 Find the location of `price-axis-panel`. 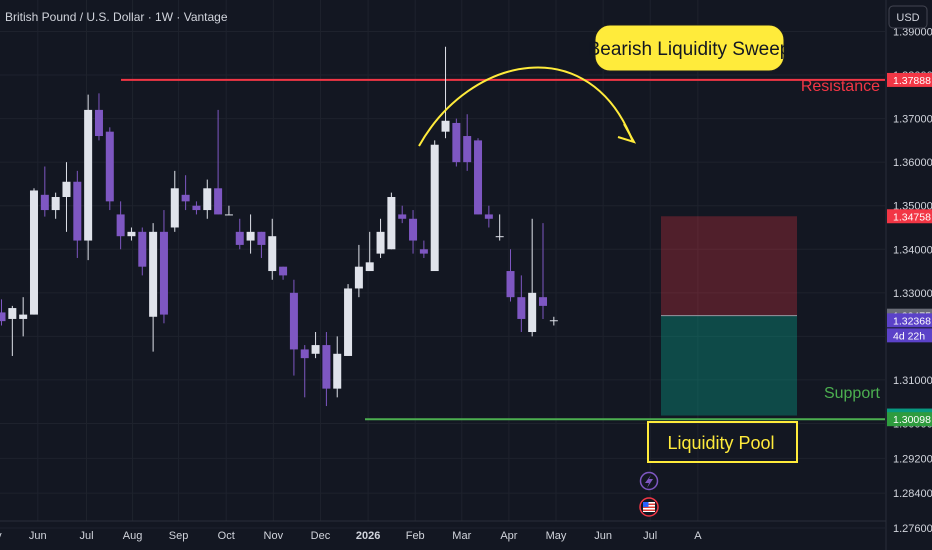

price-axis-panel is located at coordinates (909, 275).